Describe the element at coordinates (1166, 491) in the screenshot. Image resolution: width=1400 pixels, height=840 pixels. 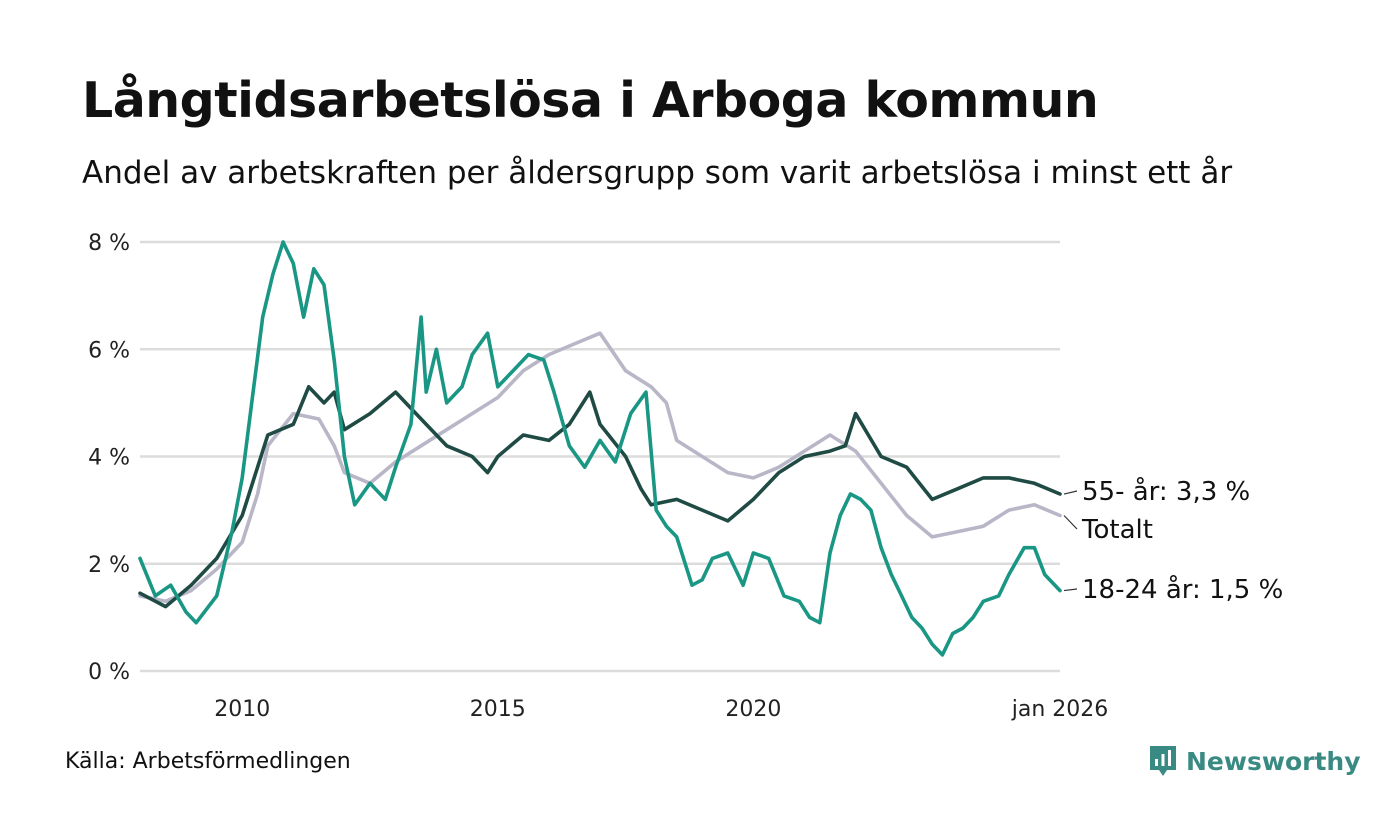
I see `series-label-series_55: 55- år: 3,3 %` at that location.